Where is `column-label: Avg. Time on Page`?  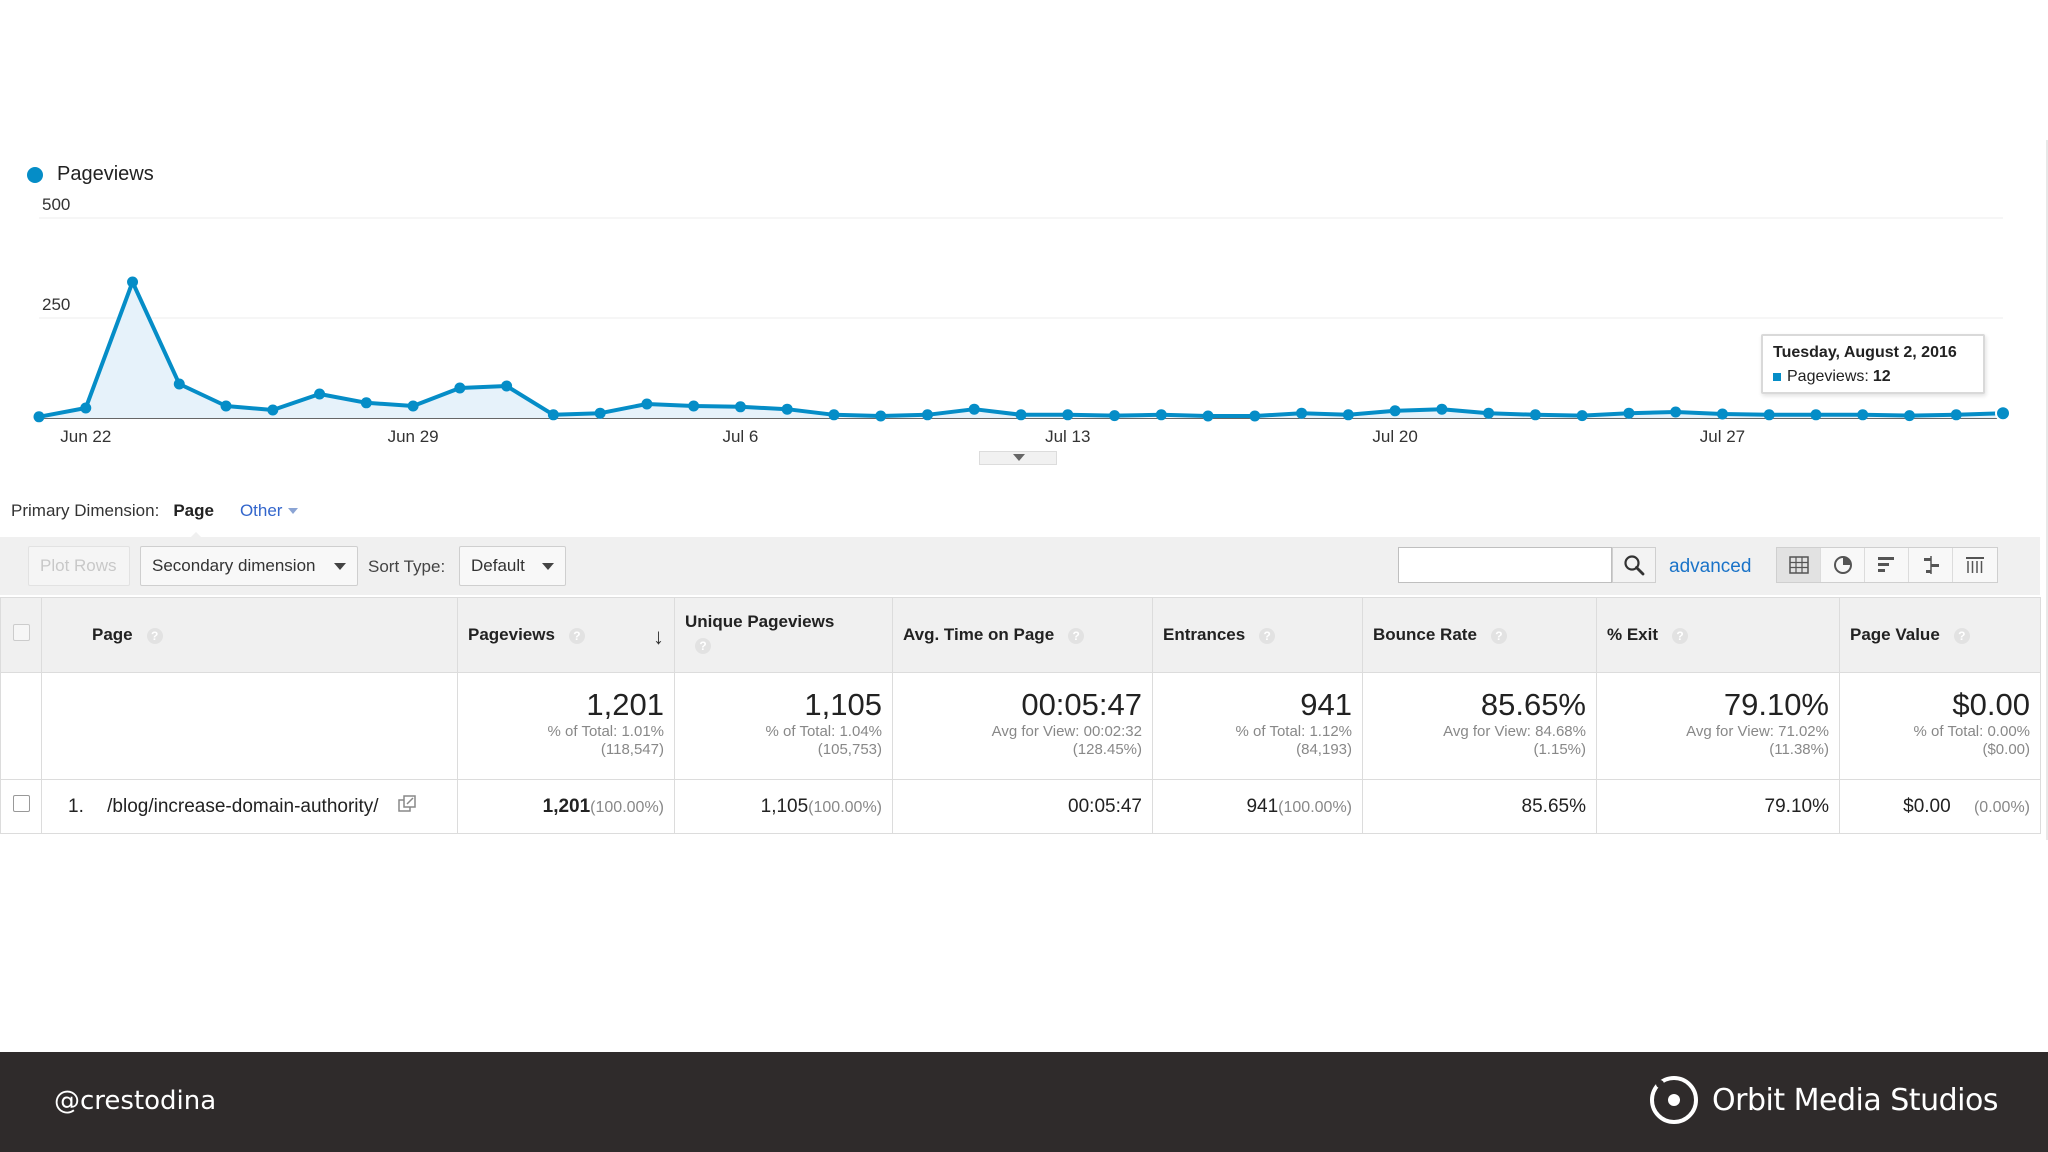 column-label: Avg. Time on Page is located at coordinates (979, 634).